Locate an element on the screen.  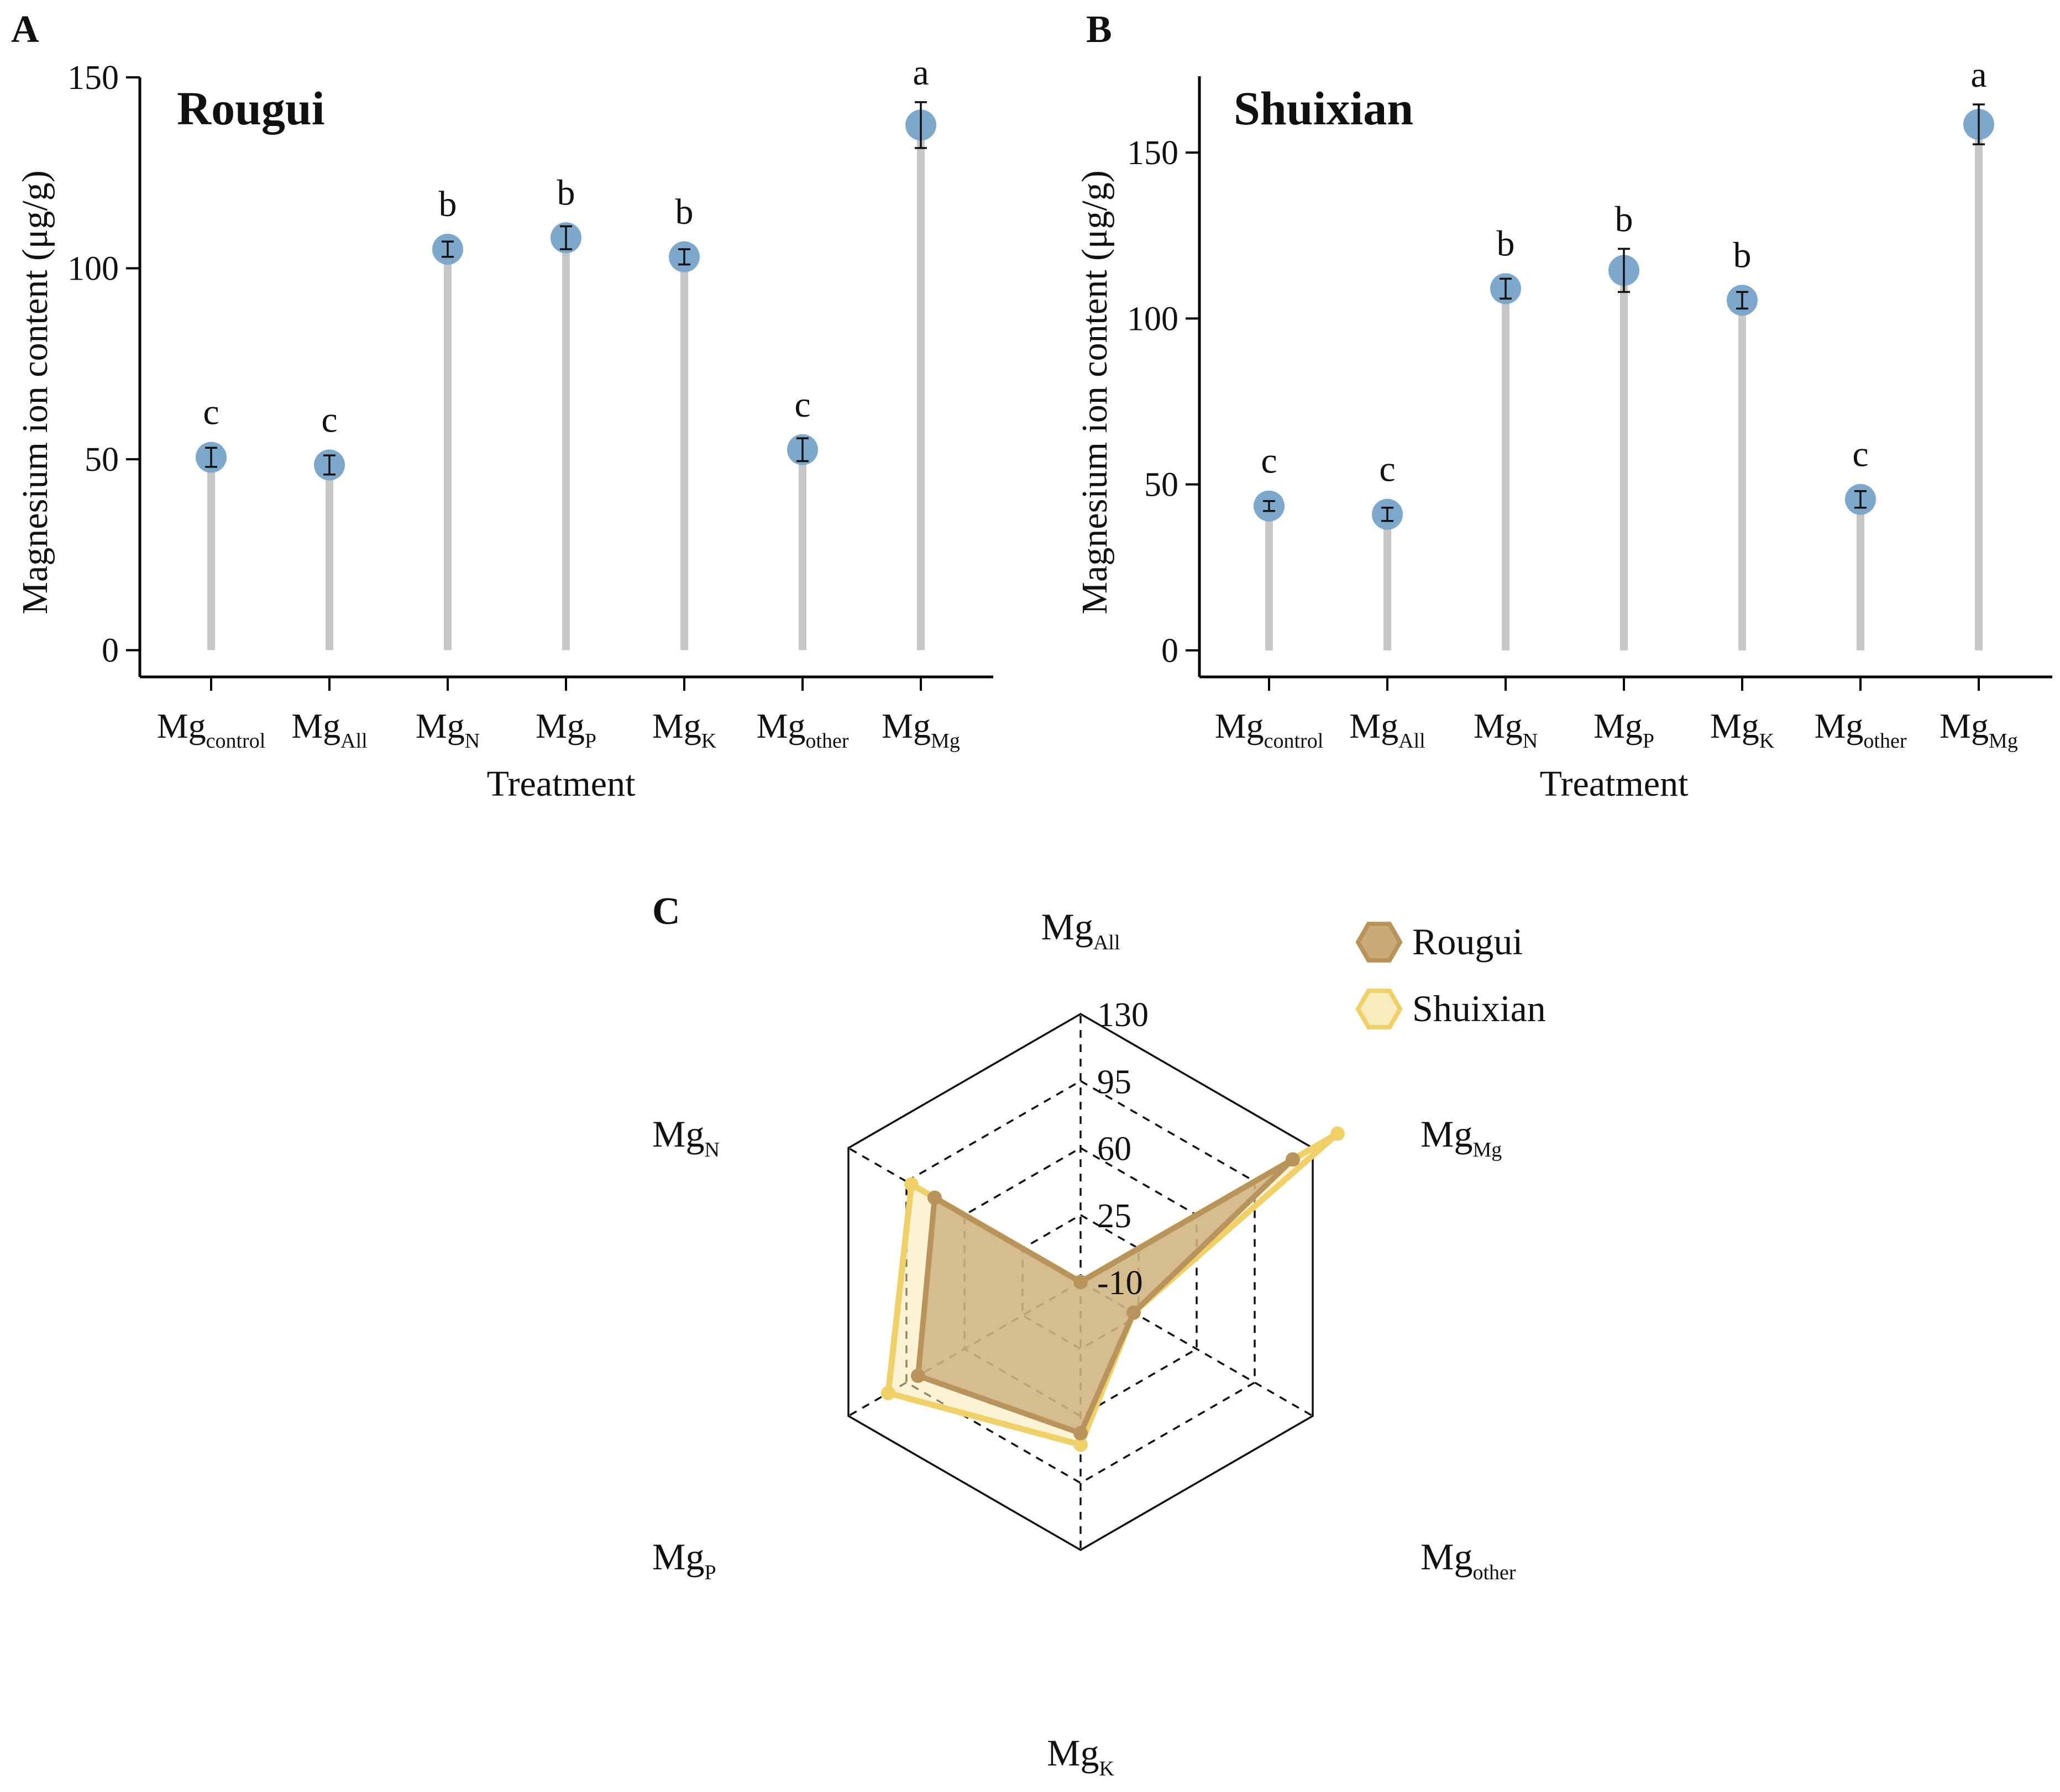
panel-a-title: Rougui is located at coordinates (251, 109).